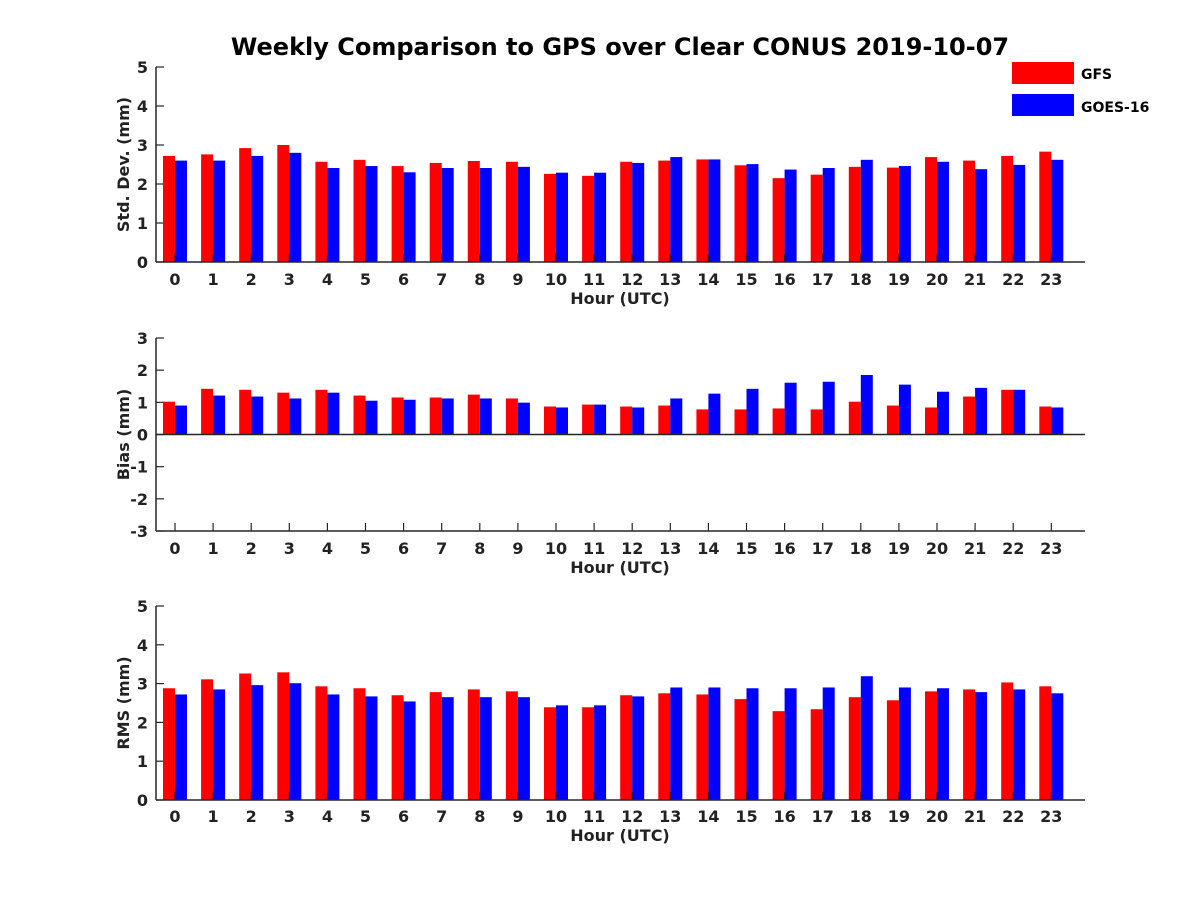 The image size is (1200, 900). Describe the element at coordinates (174, 816) in the screenshot. I see `rms-x-tick-label: 0` at that location.